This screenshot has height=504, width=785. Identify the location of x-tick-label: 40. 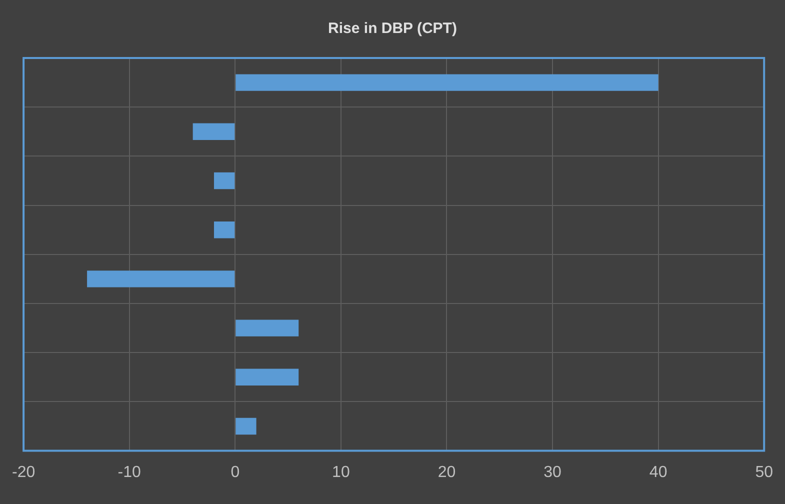
(658, 472).